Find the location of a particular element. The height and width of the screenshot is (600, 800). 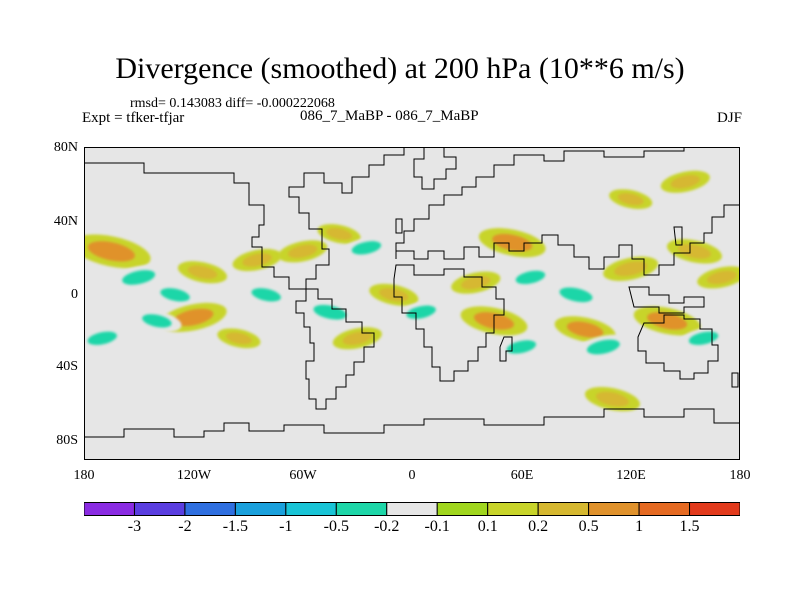

colorbar-label: -0.2 is located at coordinates (387, 526).